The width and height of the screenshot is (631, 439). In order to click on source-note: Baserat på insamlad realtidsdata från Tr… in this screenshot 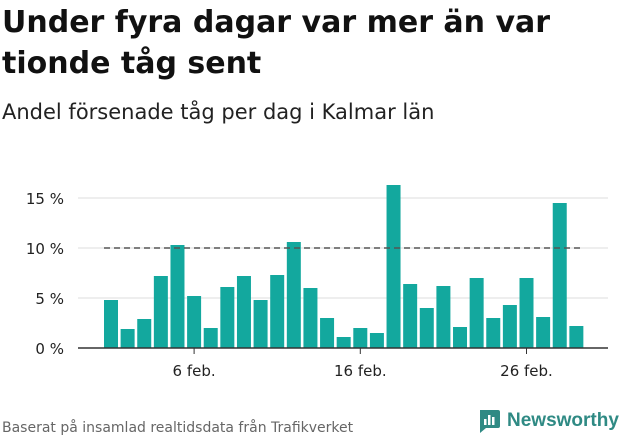, I will do `click(178, 428)`.